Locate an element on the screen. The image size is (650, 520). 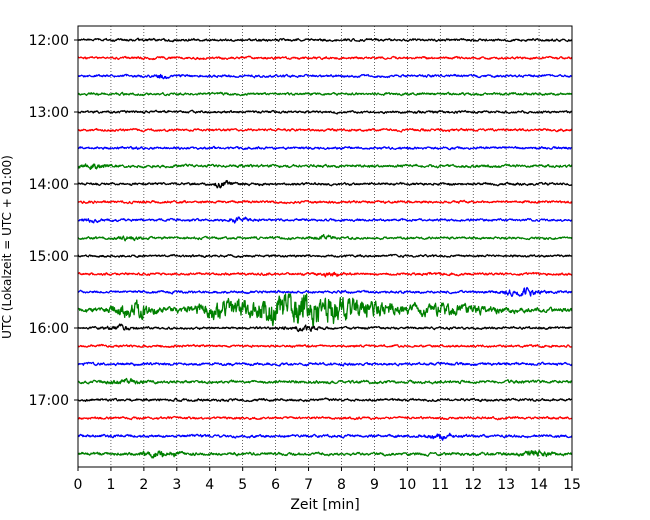
x-tick-label: 0 is located at coordinates (78, 485).